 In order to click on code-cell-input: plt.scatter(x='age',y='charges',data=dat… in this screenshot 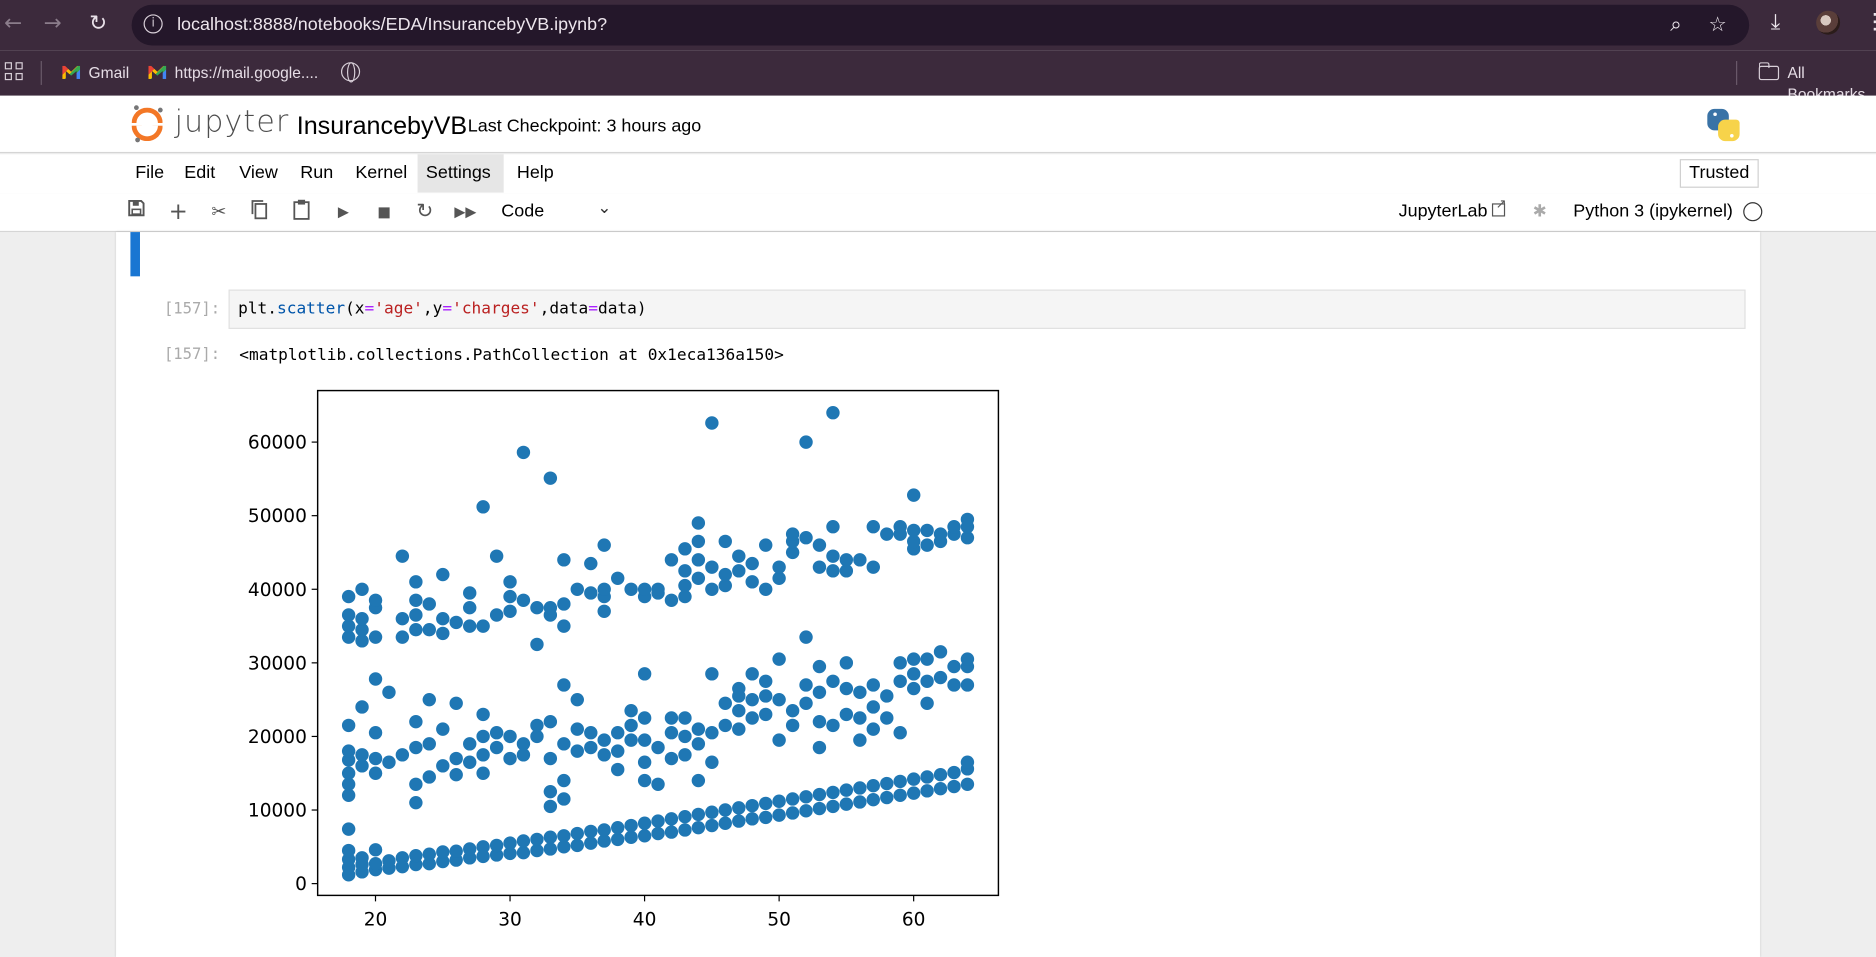, I will do `click(987, 309)`.